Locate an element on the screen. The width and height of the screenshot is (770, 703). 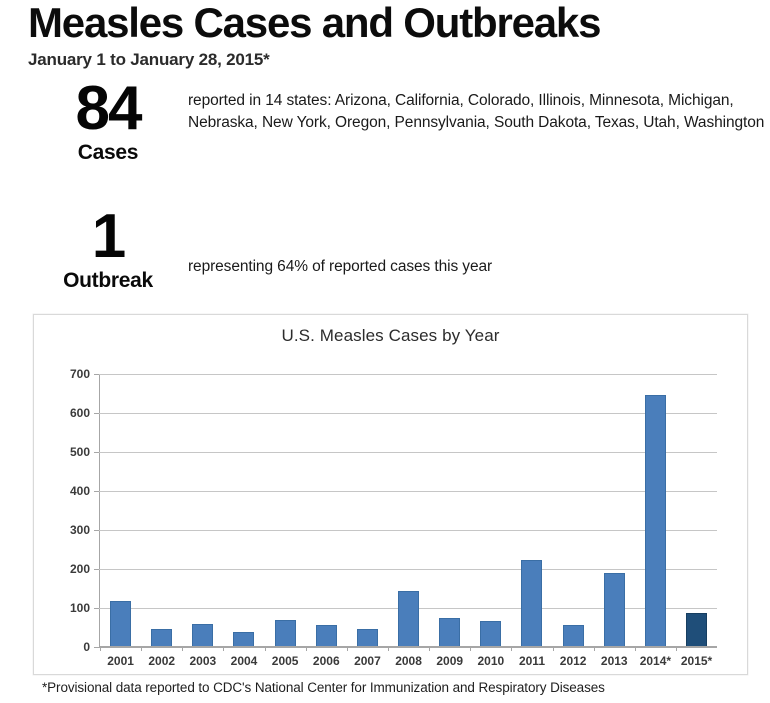
x-axis-label: 2008 is located at coordinates (408, 661).